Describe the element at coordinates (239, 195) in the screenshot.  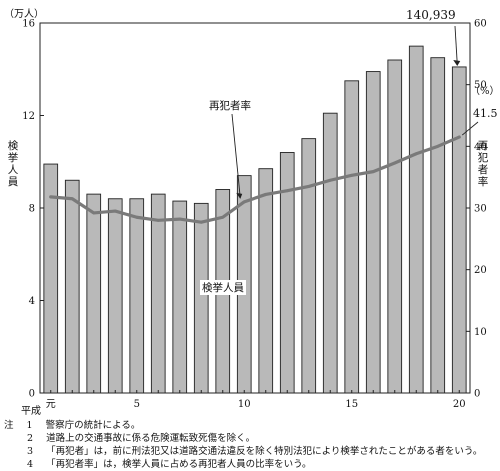
I see `line-label-arrowhead` at that location.